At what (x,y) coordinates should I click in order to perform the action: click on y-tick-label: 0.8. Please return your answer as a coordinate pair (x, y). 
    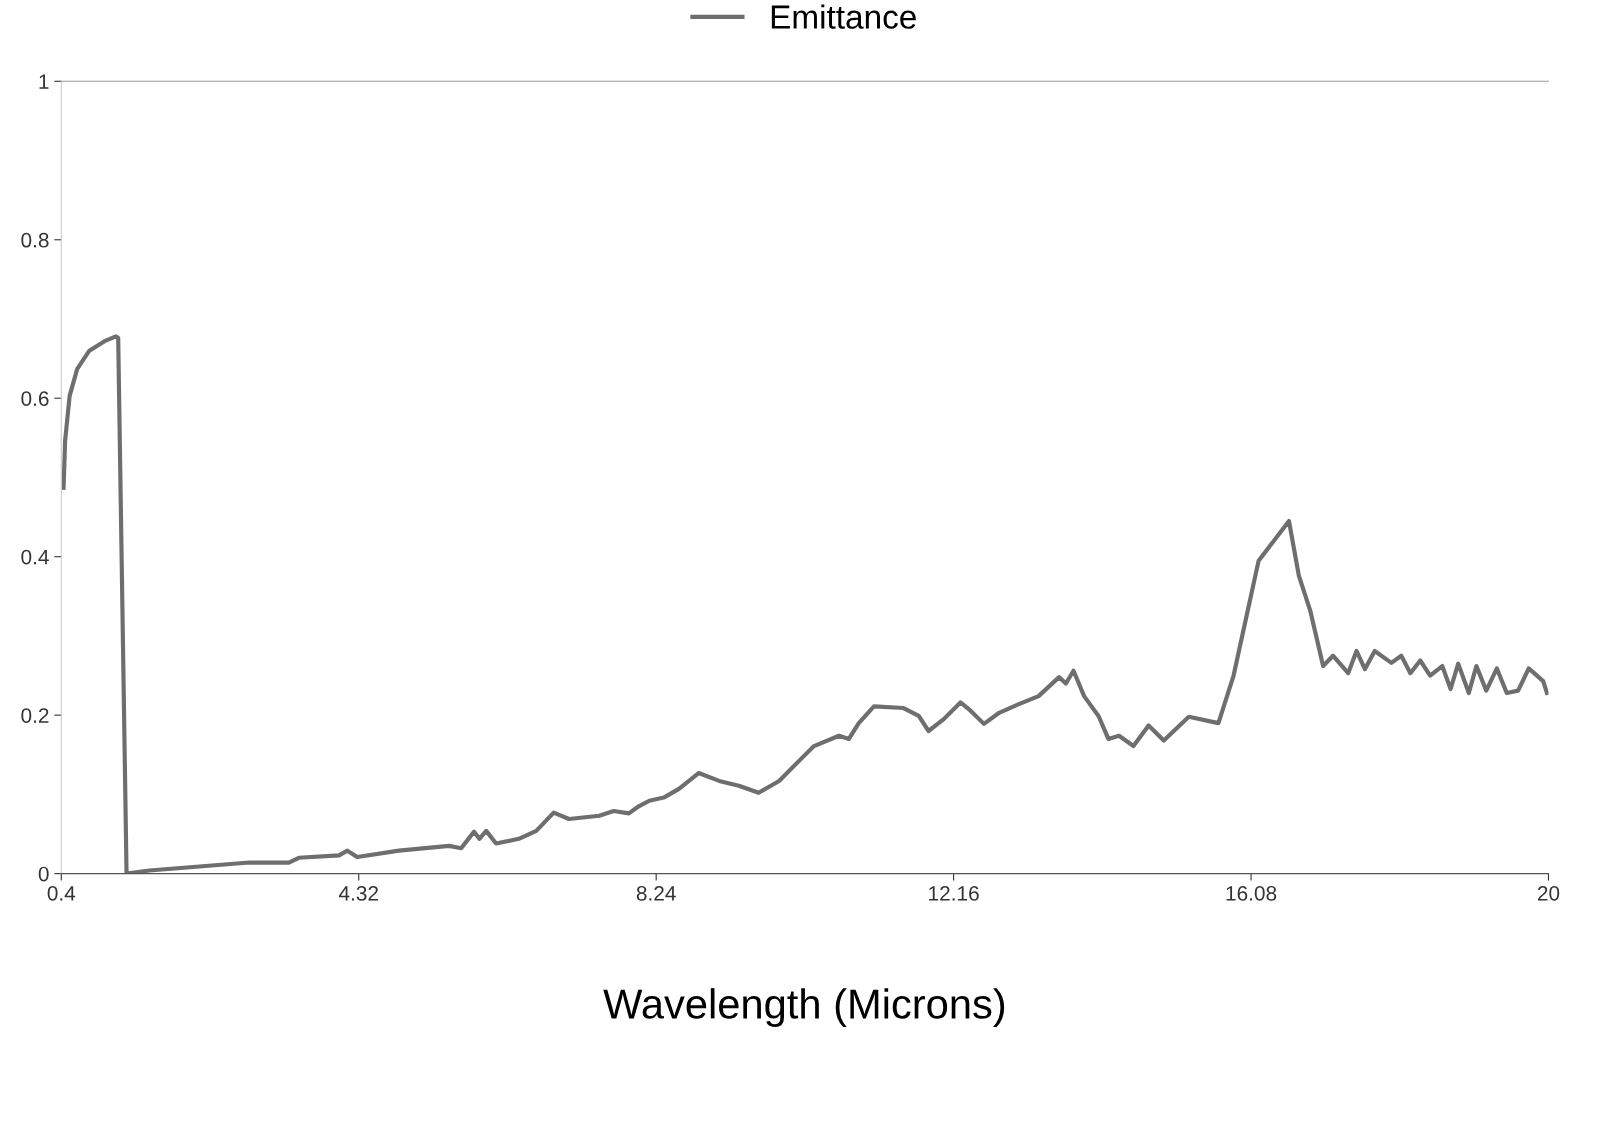
    Looking at the image, I should click on (35, 240).